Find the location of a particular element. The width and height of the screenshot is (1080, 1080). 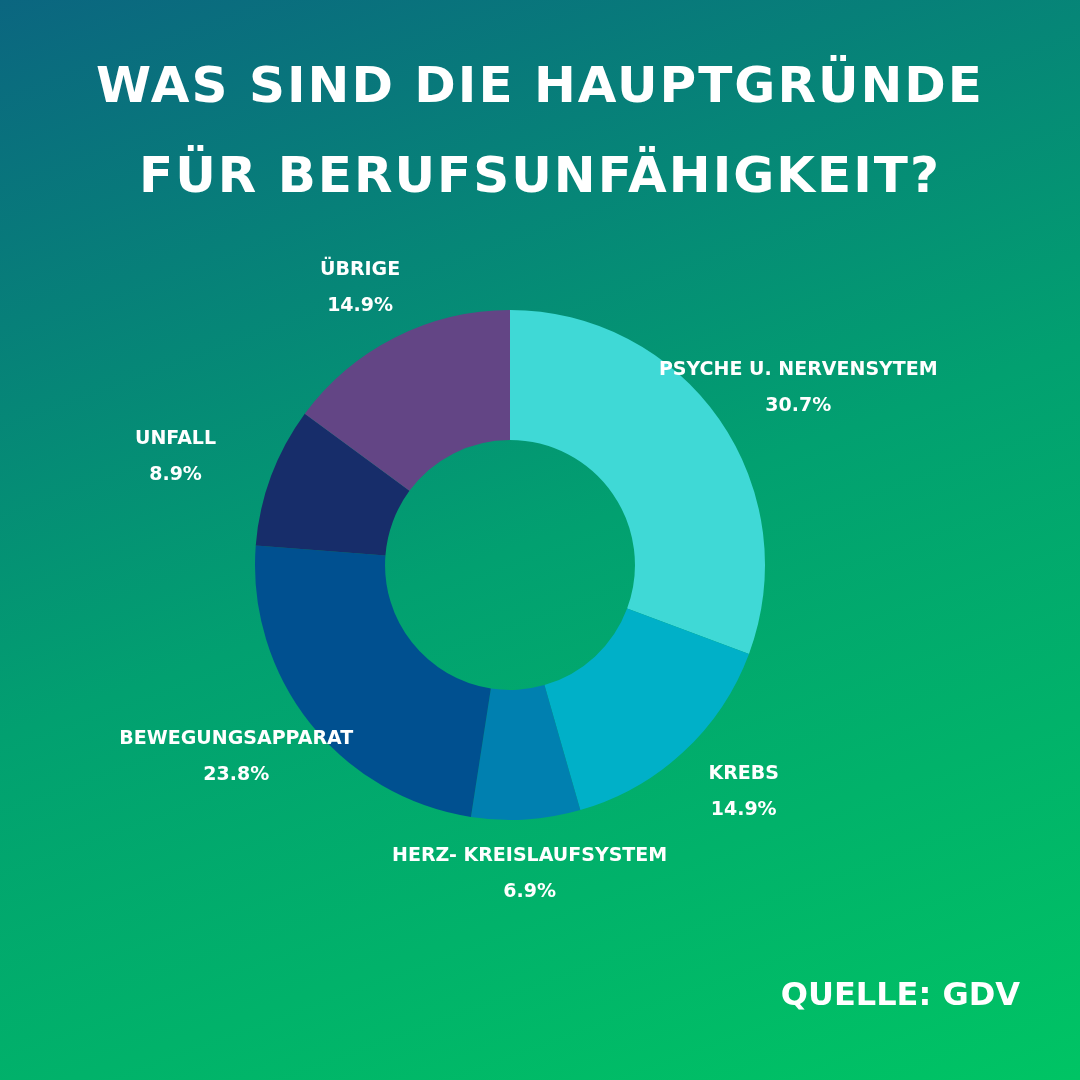

data-label: 6.9% is located at coordinates (529, 890).